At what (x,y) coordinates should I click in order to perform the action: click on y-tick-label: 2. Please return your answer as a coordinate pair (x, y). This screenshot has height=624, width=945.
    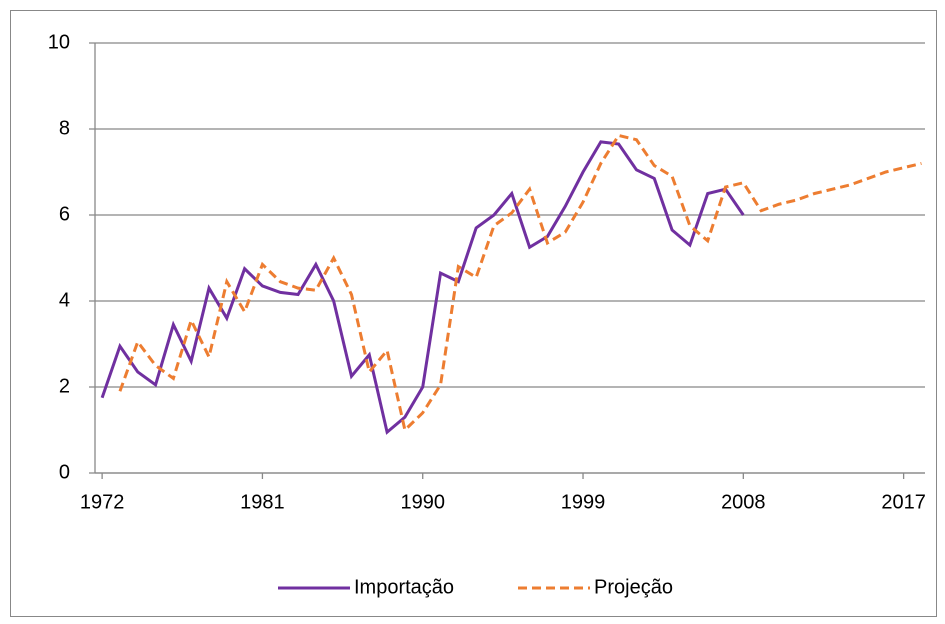
    Looking at the image, I should click on (64, 386).